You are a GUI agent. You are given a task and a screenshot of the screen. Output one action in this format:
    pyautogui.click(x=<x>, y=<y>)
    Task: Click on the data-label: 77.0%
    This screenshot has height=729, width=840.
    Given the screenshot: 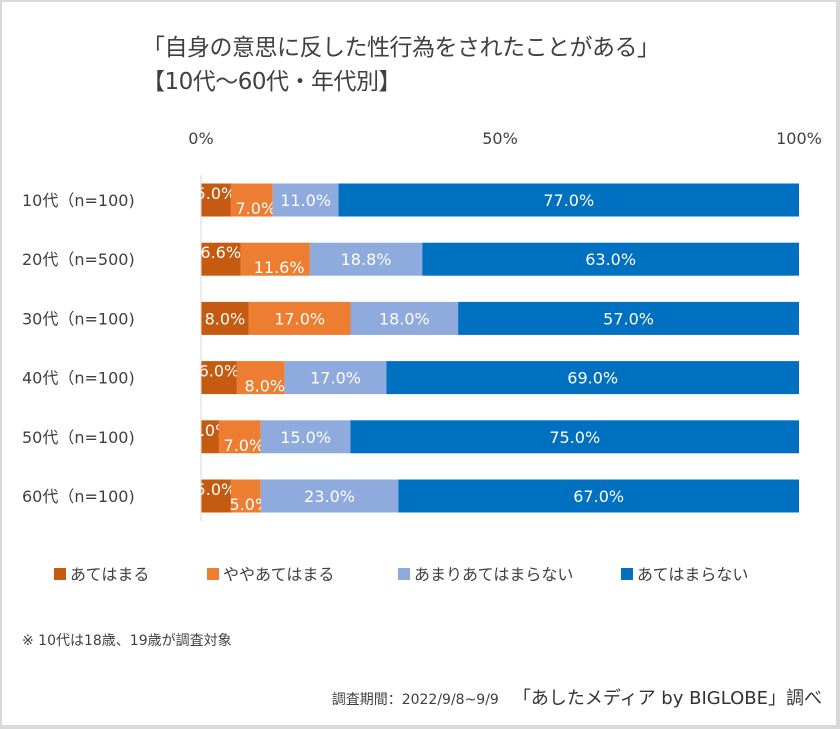 What is the action you would take?
    pyautogui.click(x=568, y=200)
    